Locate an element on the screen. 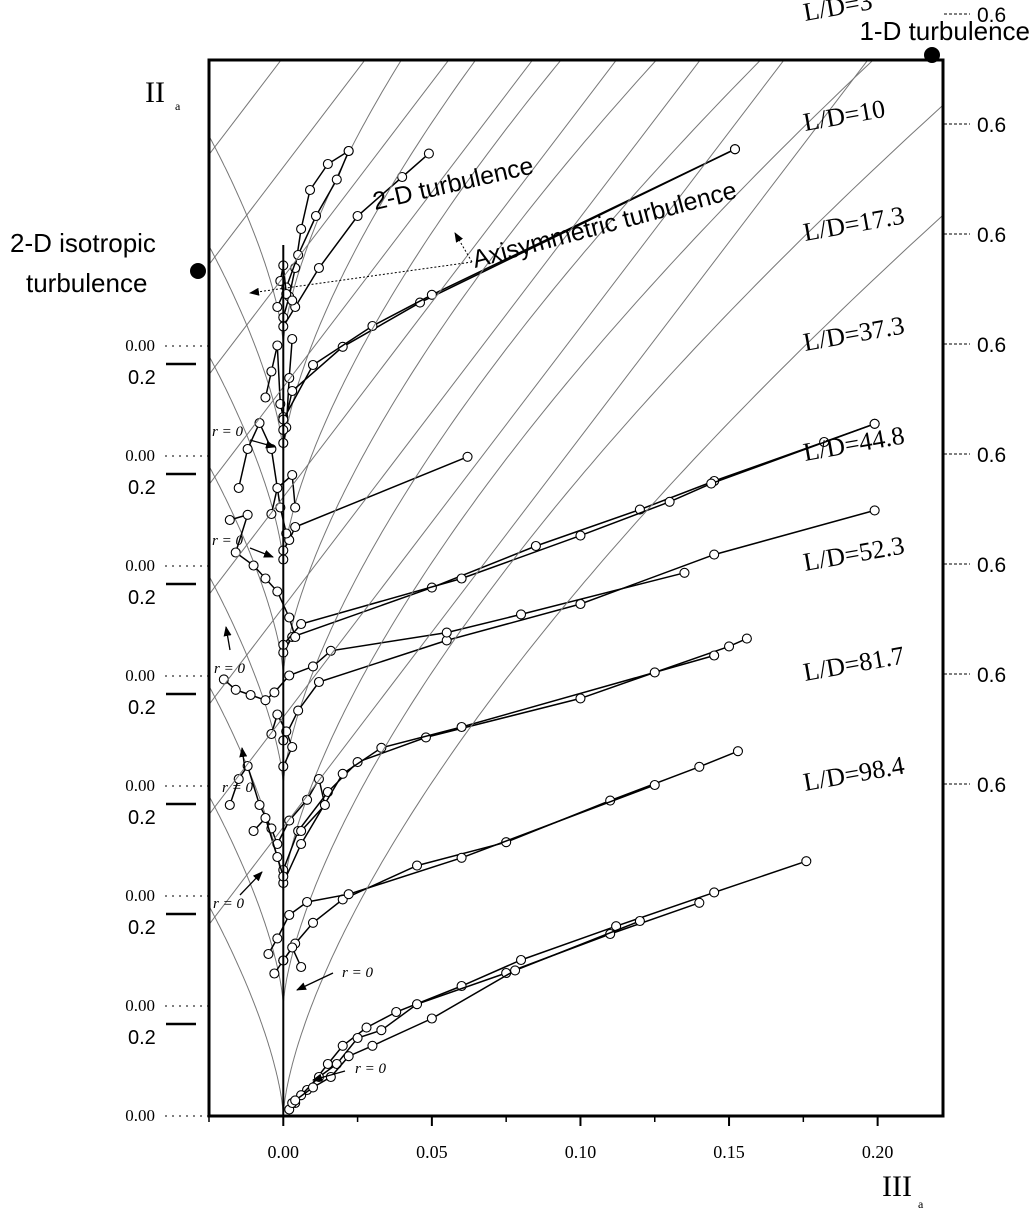 The height and width of the screenshot is (1211, 1034). axisym-arrow-up is located at coordinates (463, 247).